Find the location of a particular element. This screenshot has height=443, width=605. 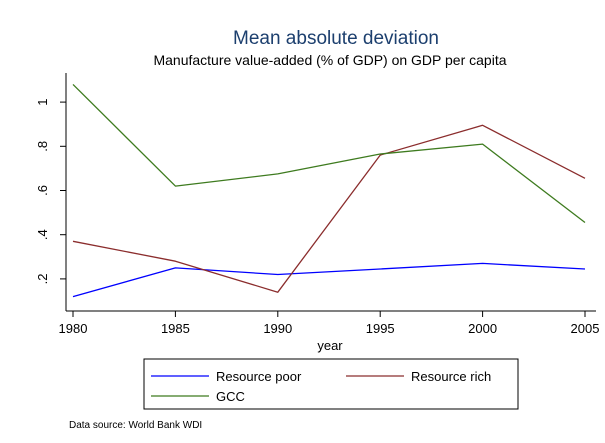

legend-label-resource-rich: Resource rich is located at coordinates (451, 376).